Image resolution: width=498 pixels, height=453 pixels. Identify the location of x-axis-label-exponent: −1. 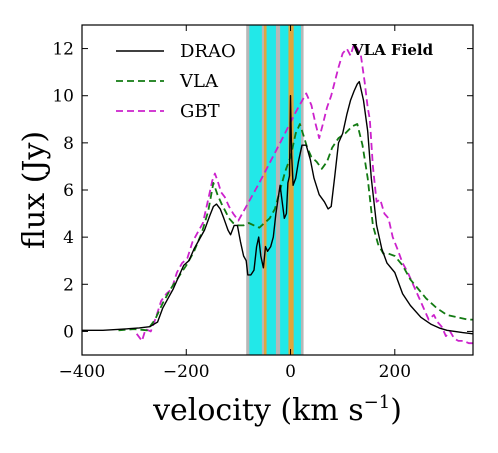
(377, 402).